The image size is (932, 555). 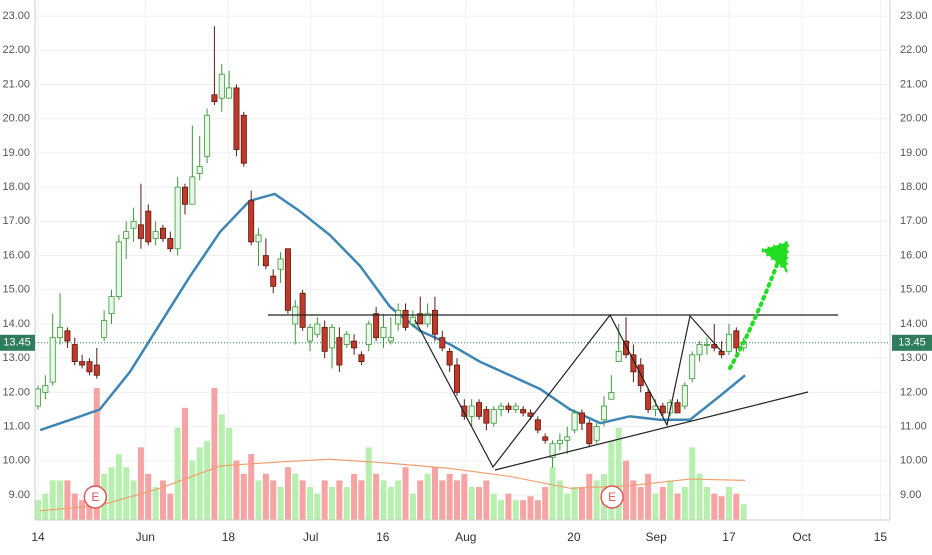 What do you see at coordinates (465, 537) in the screenshot?
I see `x-tick-label: Aug` at bounding box center [465, 537].